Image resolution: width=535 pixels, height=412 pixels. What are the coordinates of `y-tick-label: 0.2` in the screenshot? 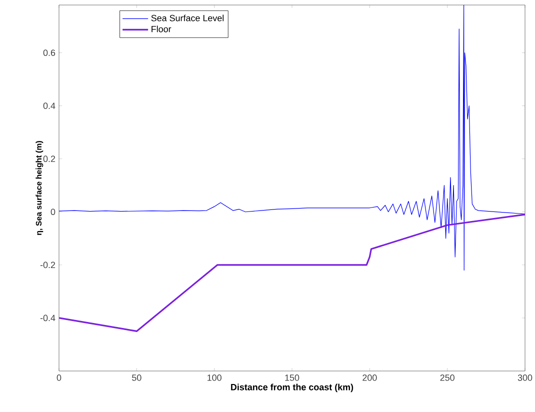 It's located at (49, 159).